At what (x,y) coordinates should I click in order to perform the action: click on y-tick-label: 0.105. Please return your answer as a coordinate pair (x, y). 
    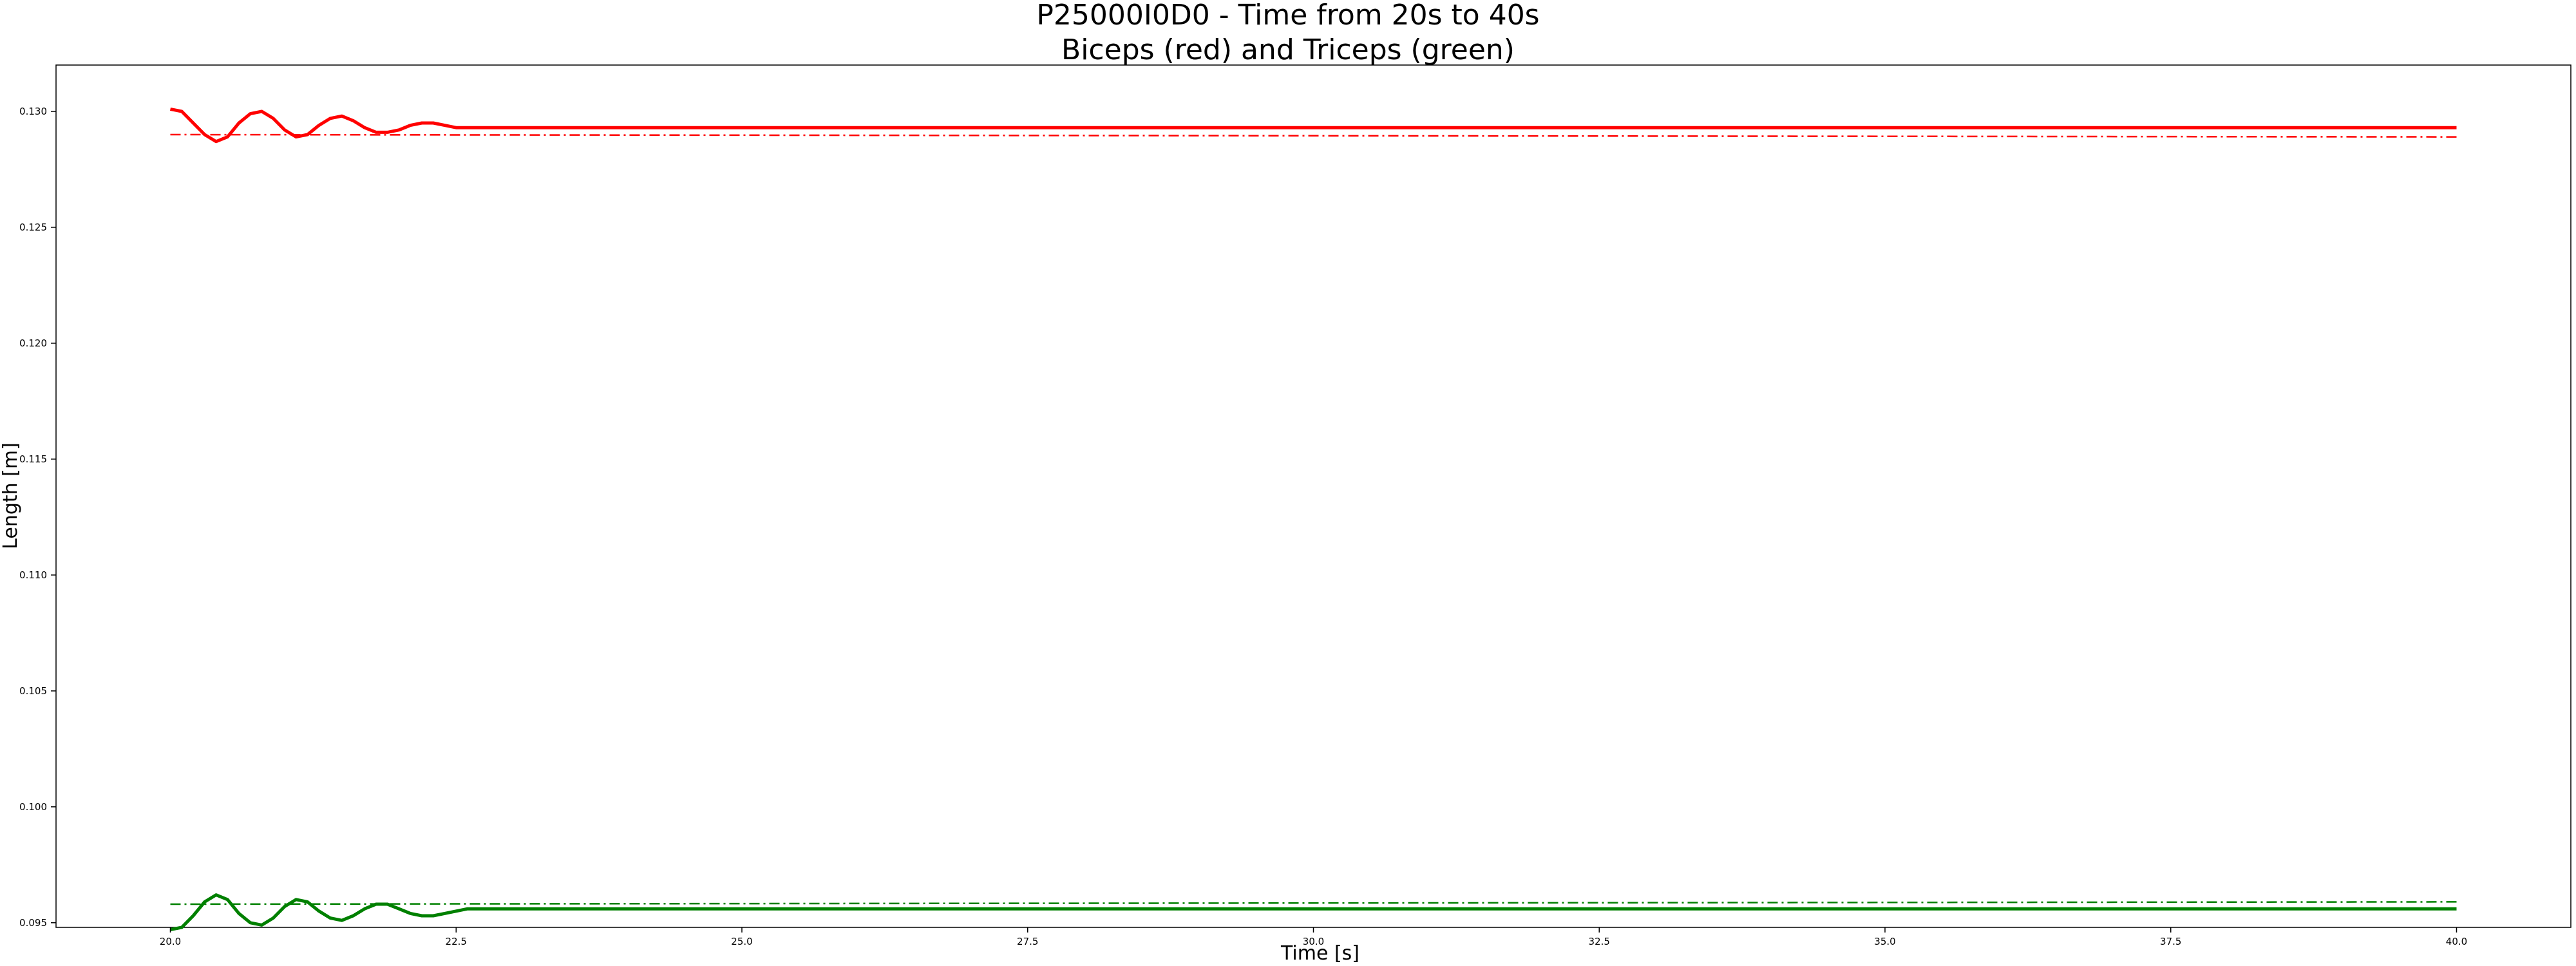
    Looking at the image, I should click on (33, 691).